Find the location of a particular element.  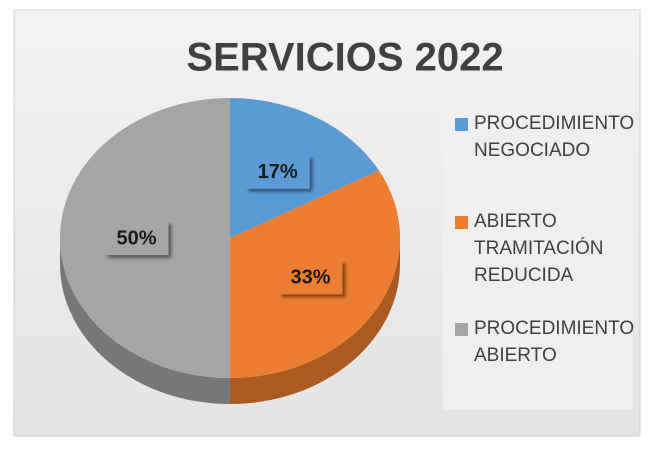

legend-label: PROCEDIMIENTO NEGOCIADO is located at coordinates (554, 137).